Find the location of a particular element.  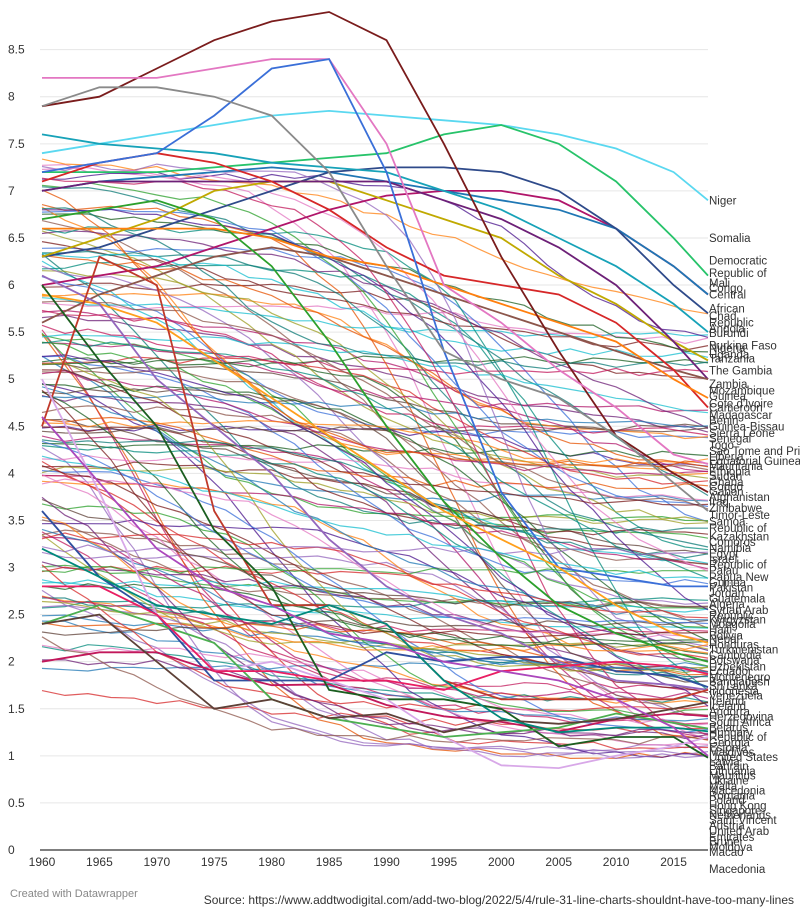

end-label: Sudan is located at coordinates (725, 477).